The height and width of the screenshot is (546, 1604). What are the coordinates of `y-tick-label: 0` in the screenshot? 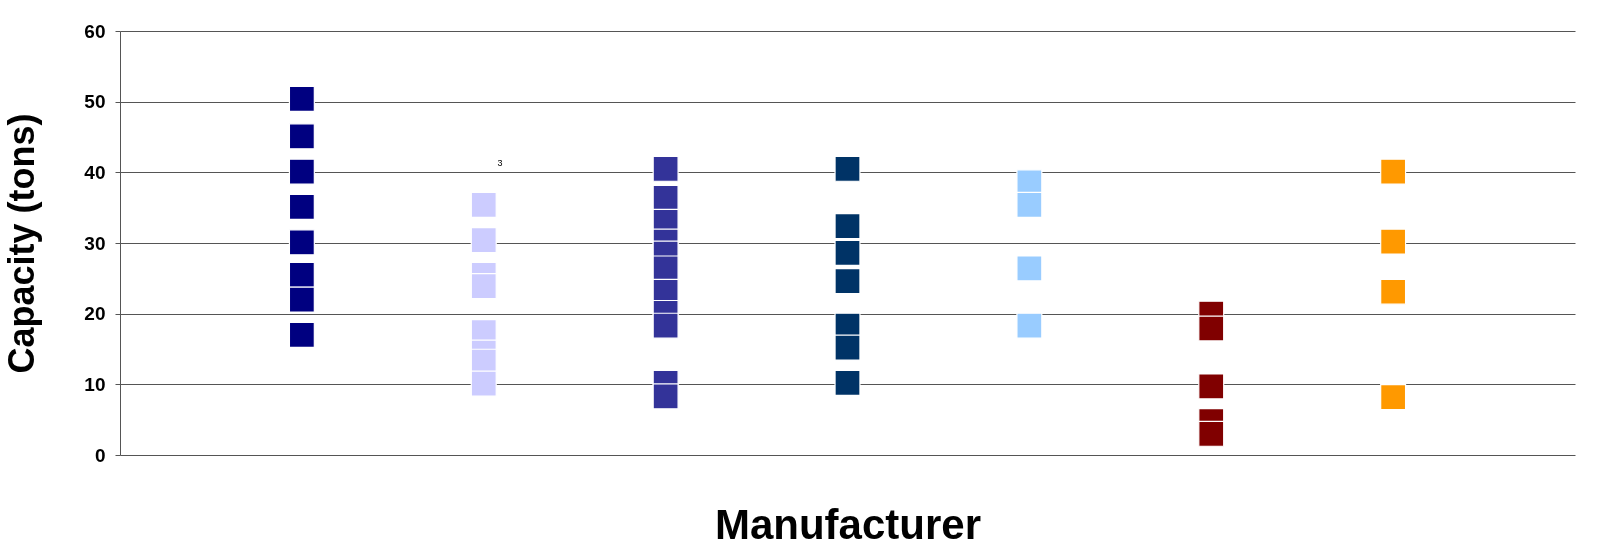 It's located at (100, 455).